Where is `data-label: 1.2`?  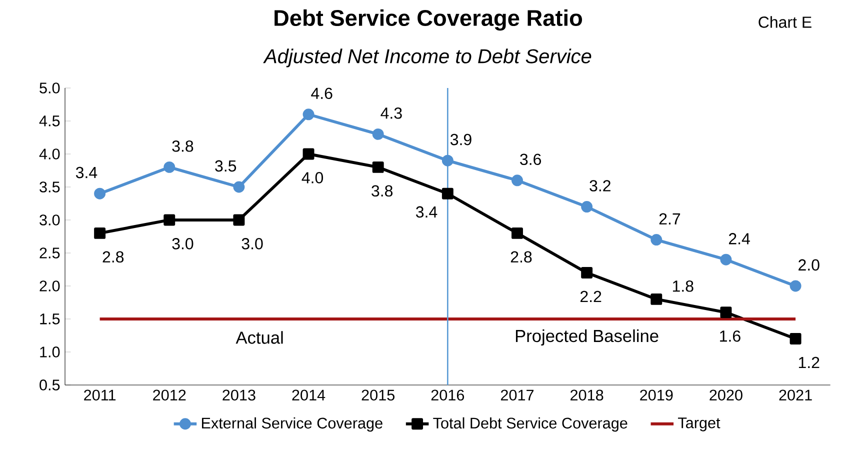 data-label: 1.2 is located at coordinates (809, 362).